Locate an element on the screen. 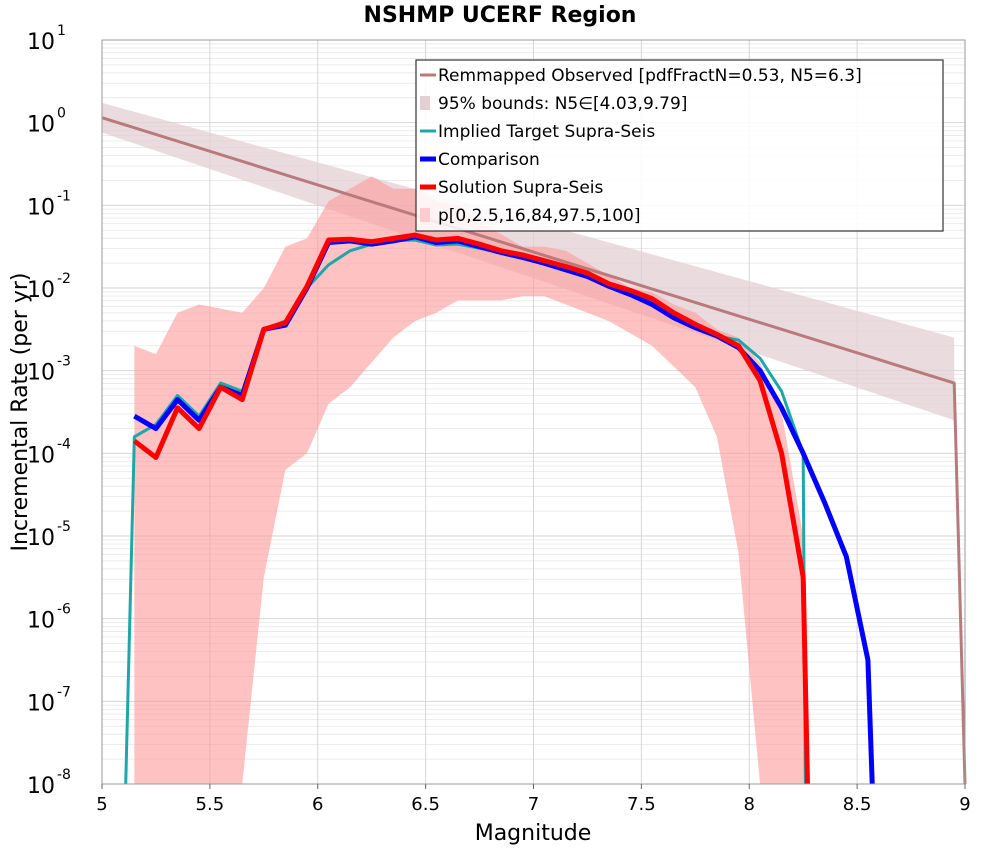 Image resolution: width=1000 pixels, height=850 pixels. y-tick-exponent: -3 is located at coordinates (64, 362).